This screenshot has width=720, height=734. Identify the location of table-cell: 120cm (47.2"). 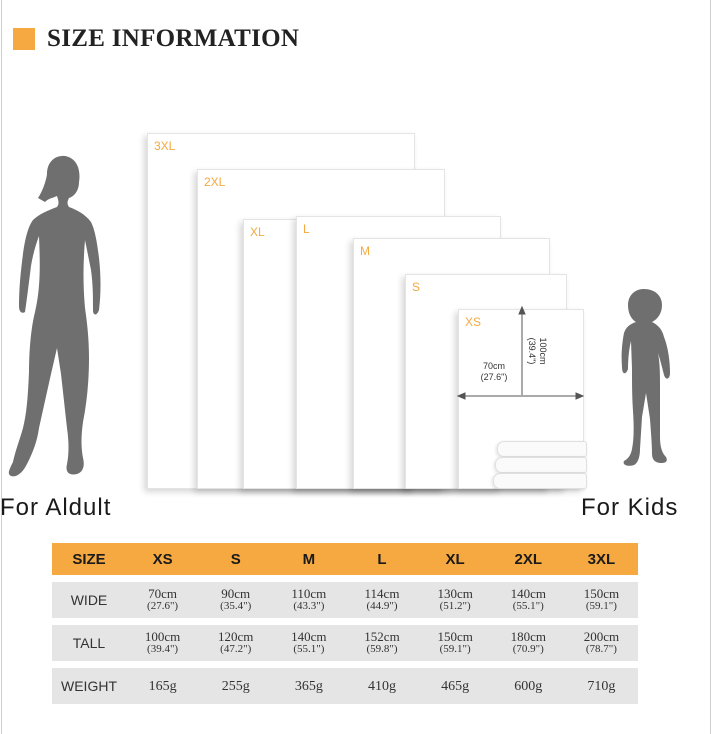
(235, 643).